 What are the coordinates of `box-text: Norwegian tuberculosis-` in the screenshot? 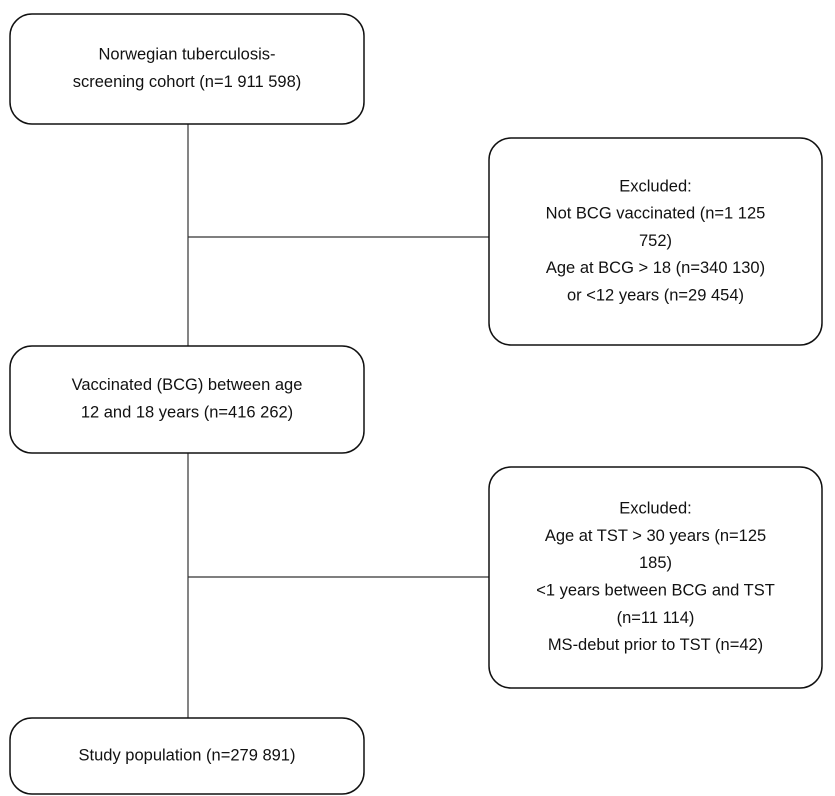 It's located at (187, 55).